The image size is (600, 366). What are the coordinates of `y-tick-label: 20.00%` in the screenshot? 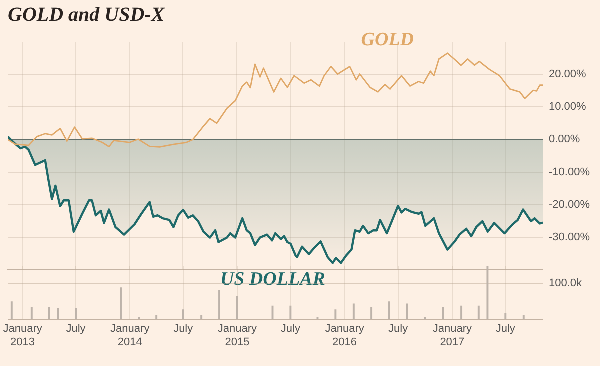 It's located at (568, 74).